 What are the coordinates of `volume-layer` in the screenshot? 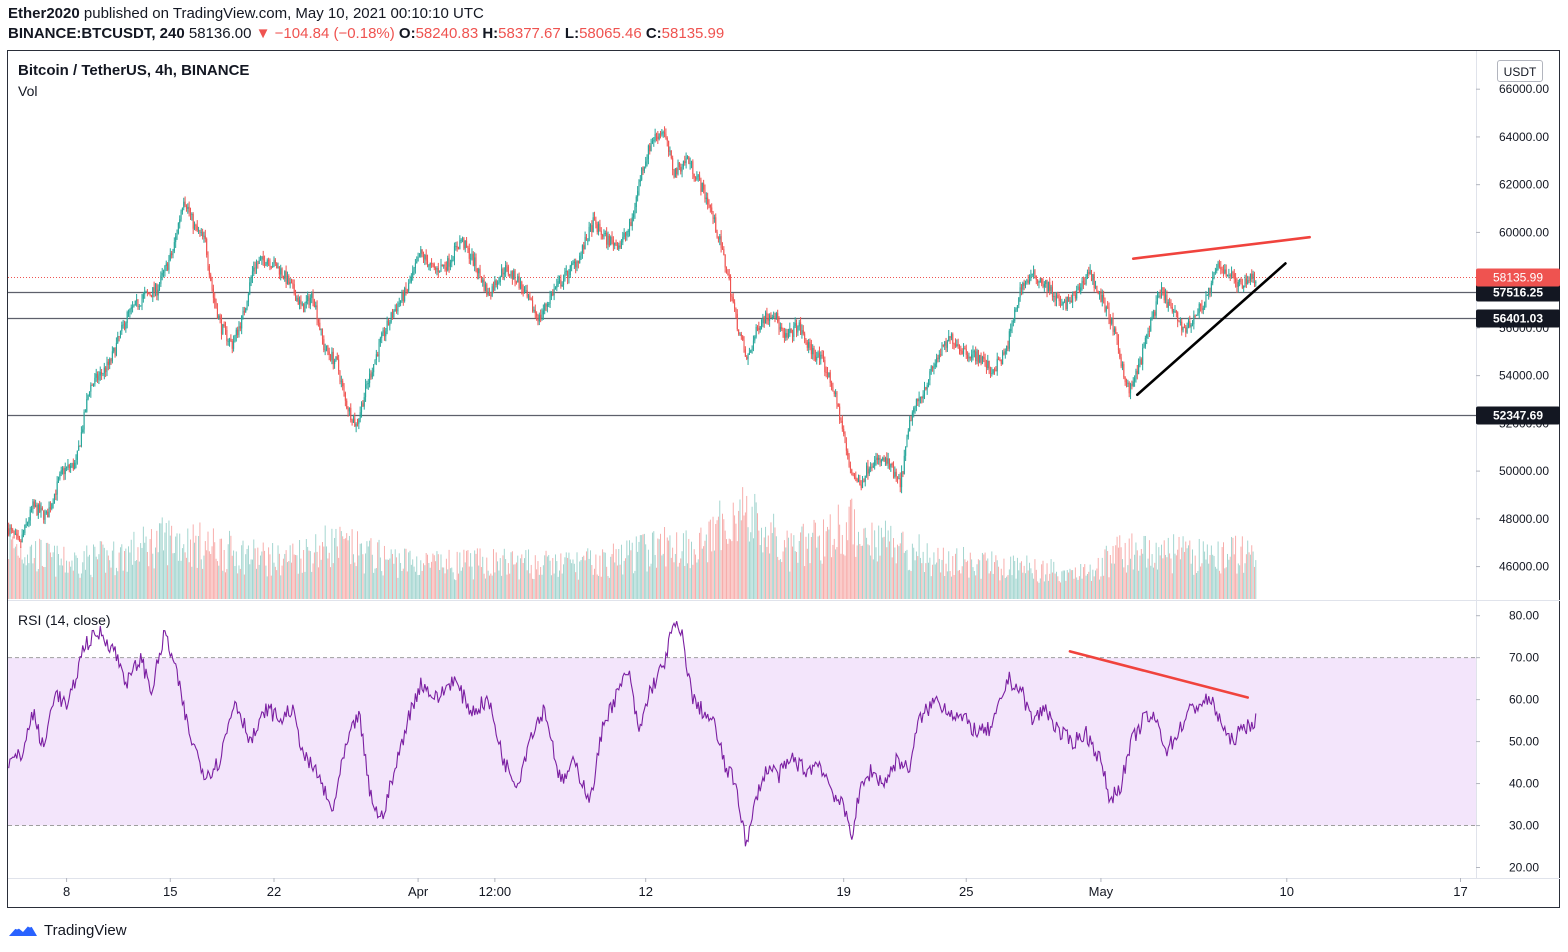 It's located at (632, 543).